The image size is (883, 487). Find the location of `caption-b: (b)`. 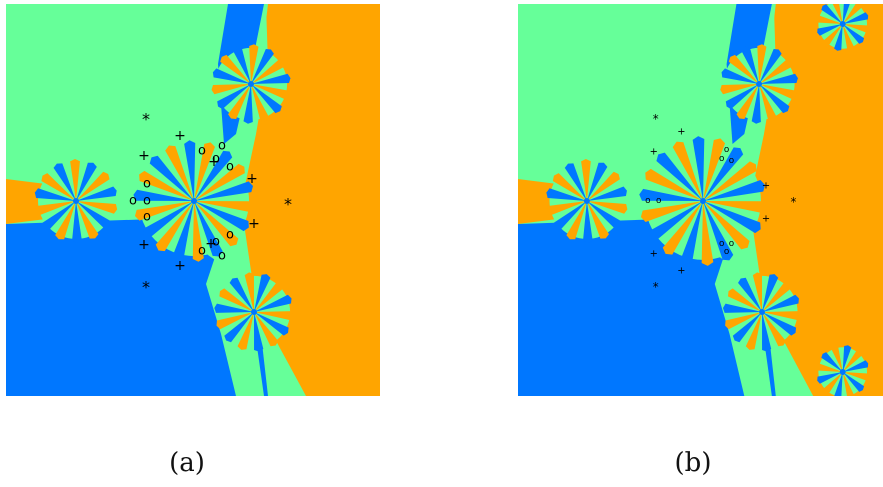

caption-b: (b) is located at coordinates (693, 463).